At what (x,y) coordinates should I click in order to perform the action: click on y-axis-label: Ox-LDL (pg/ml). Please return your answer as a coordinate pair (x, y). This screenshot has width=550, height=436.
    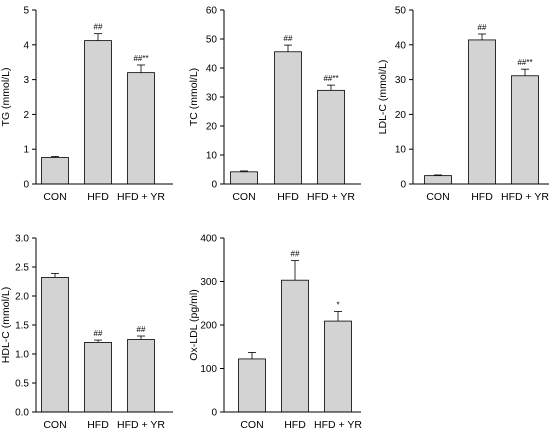
    Looking at the image, I should click on (194, 324).